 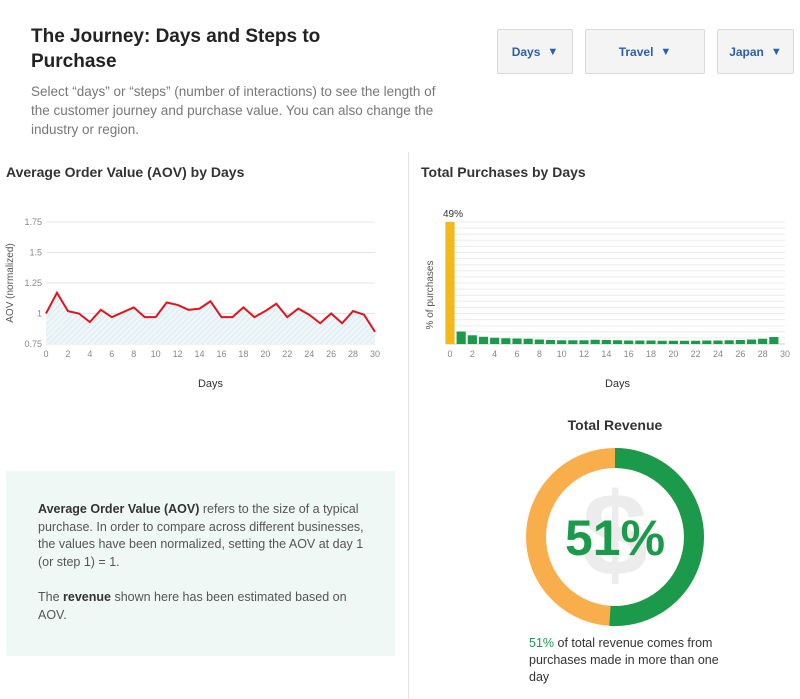 I want to click on revenue-percent: 51%, so click(x=615, y=538).